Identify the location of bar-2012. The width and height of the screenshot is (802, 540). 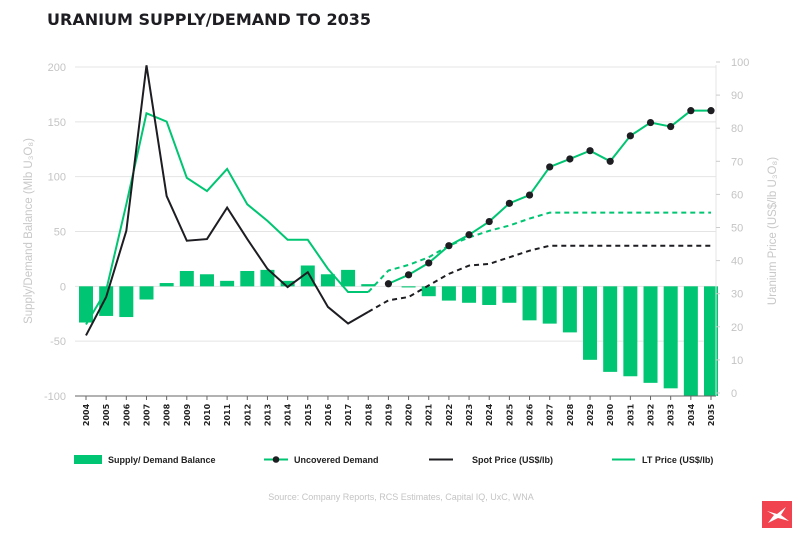
(247, 278).